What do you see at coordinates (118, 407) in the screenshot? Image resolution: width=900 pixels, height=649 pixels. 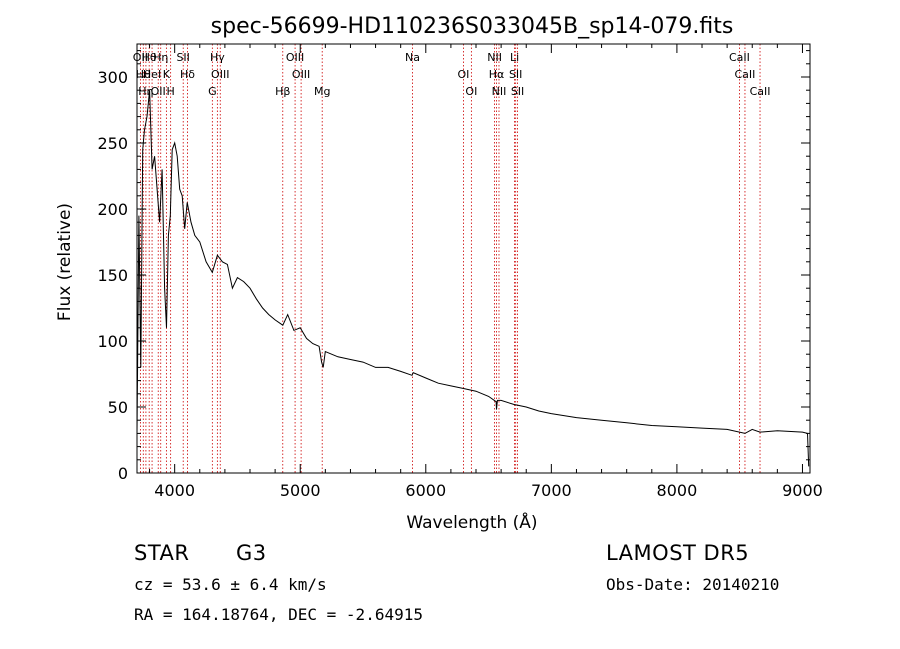 I see `y-tick-label: 50` at bounding box center [118, 407].